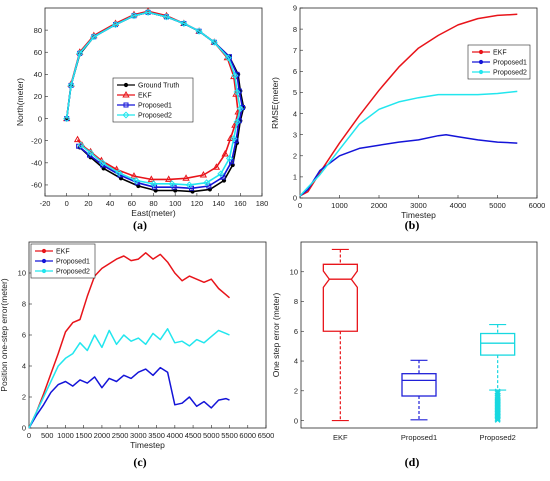  What do you see at coordinates (132, 203) in the screenshot?
I see `x-tick-label: 60` at bounding box center [132, 203].